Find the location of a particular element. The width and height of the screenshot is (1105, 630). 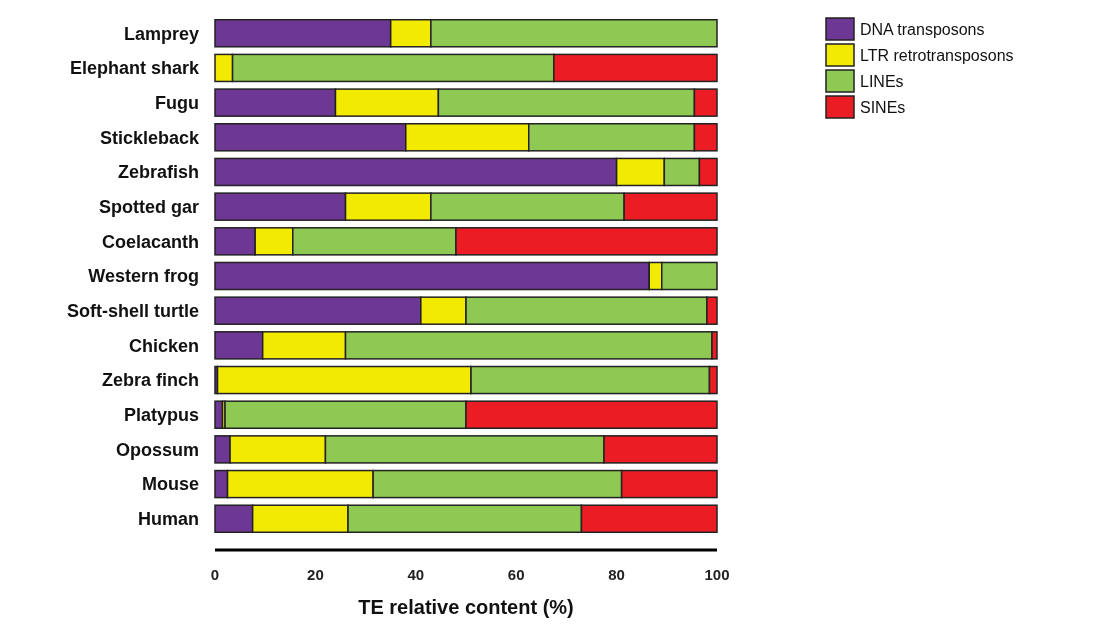

y-tick-label: Coelacanth is located at coordinates (150, 241).